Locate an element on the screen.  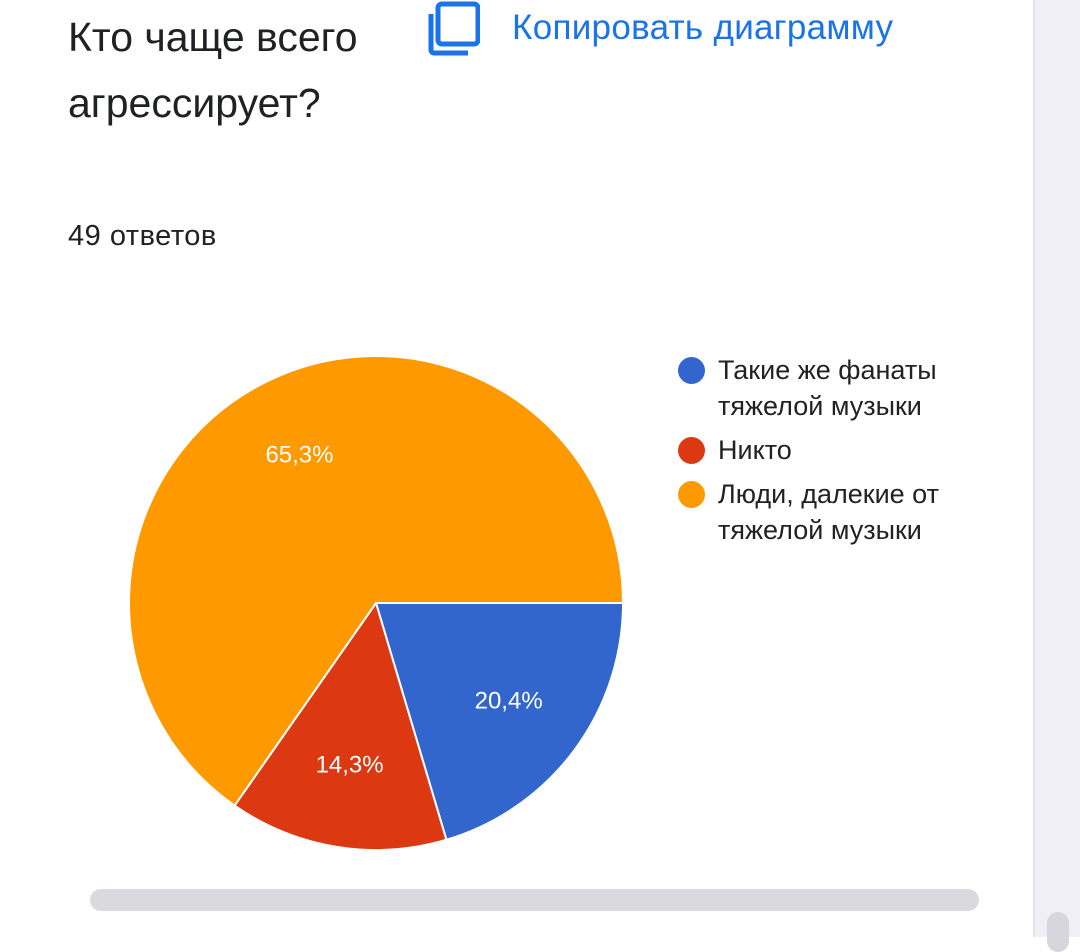
page-background-strip is located at coordinates (1057, 468).